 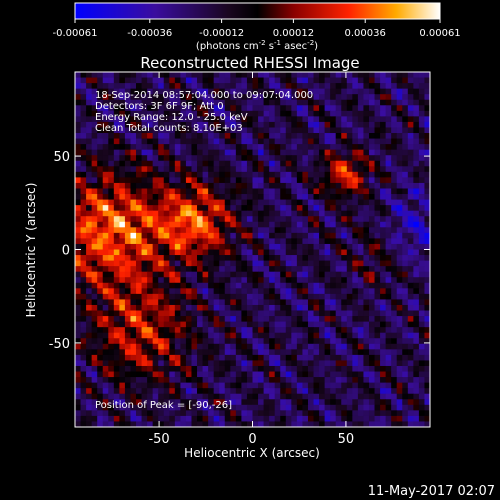 I want to click on colorbar, so click(x=257, y=11).